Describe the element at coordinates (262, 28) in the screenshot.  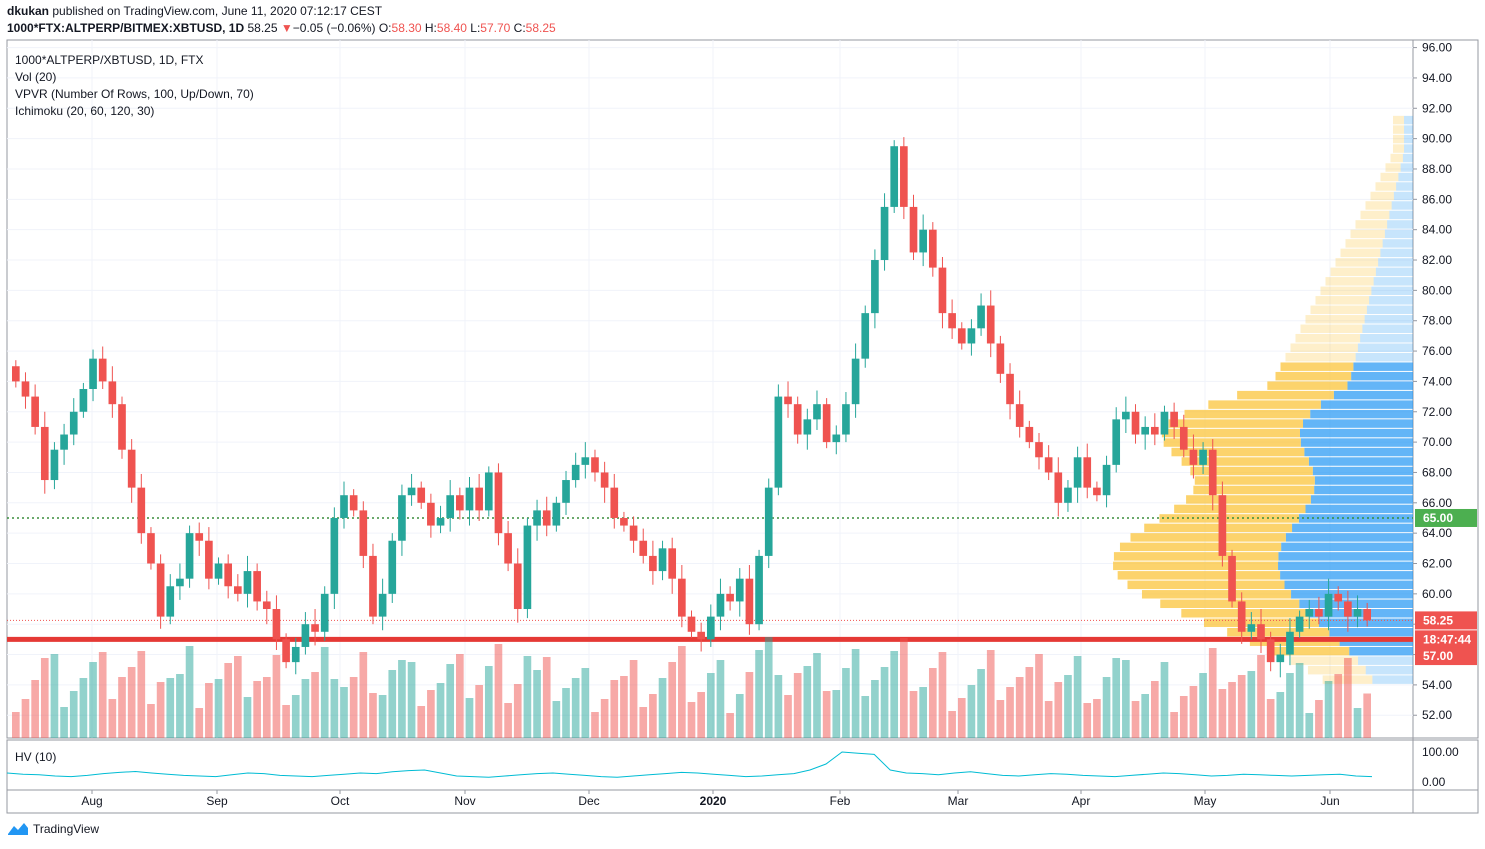
I see `last-price: 58.25` at that location.